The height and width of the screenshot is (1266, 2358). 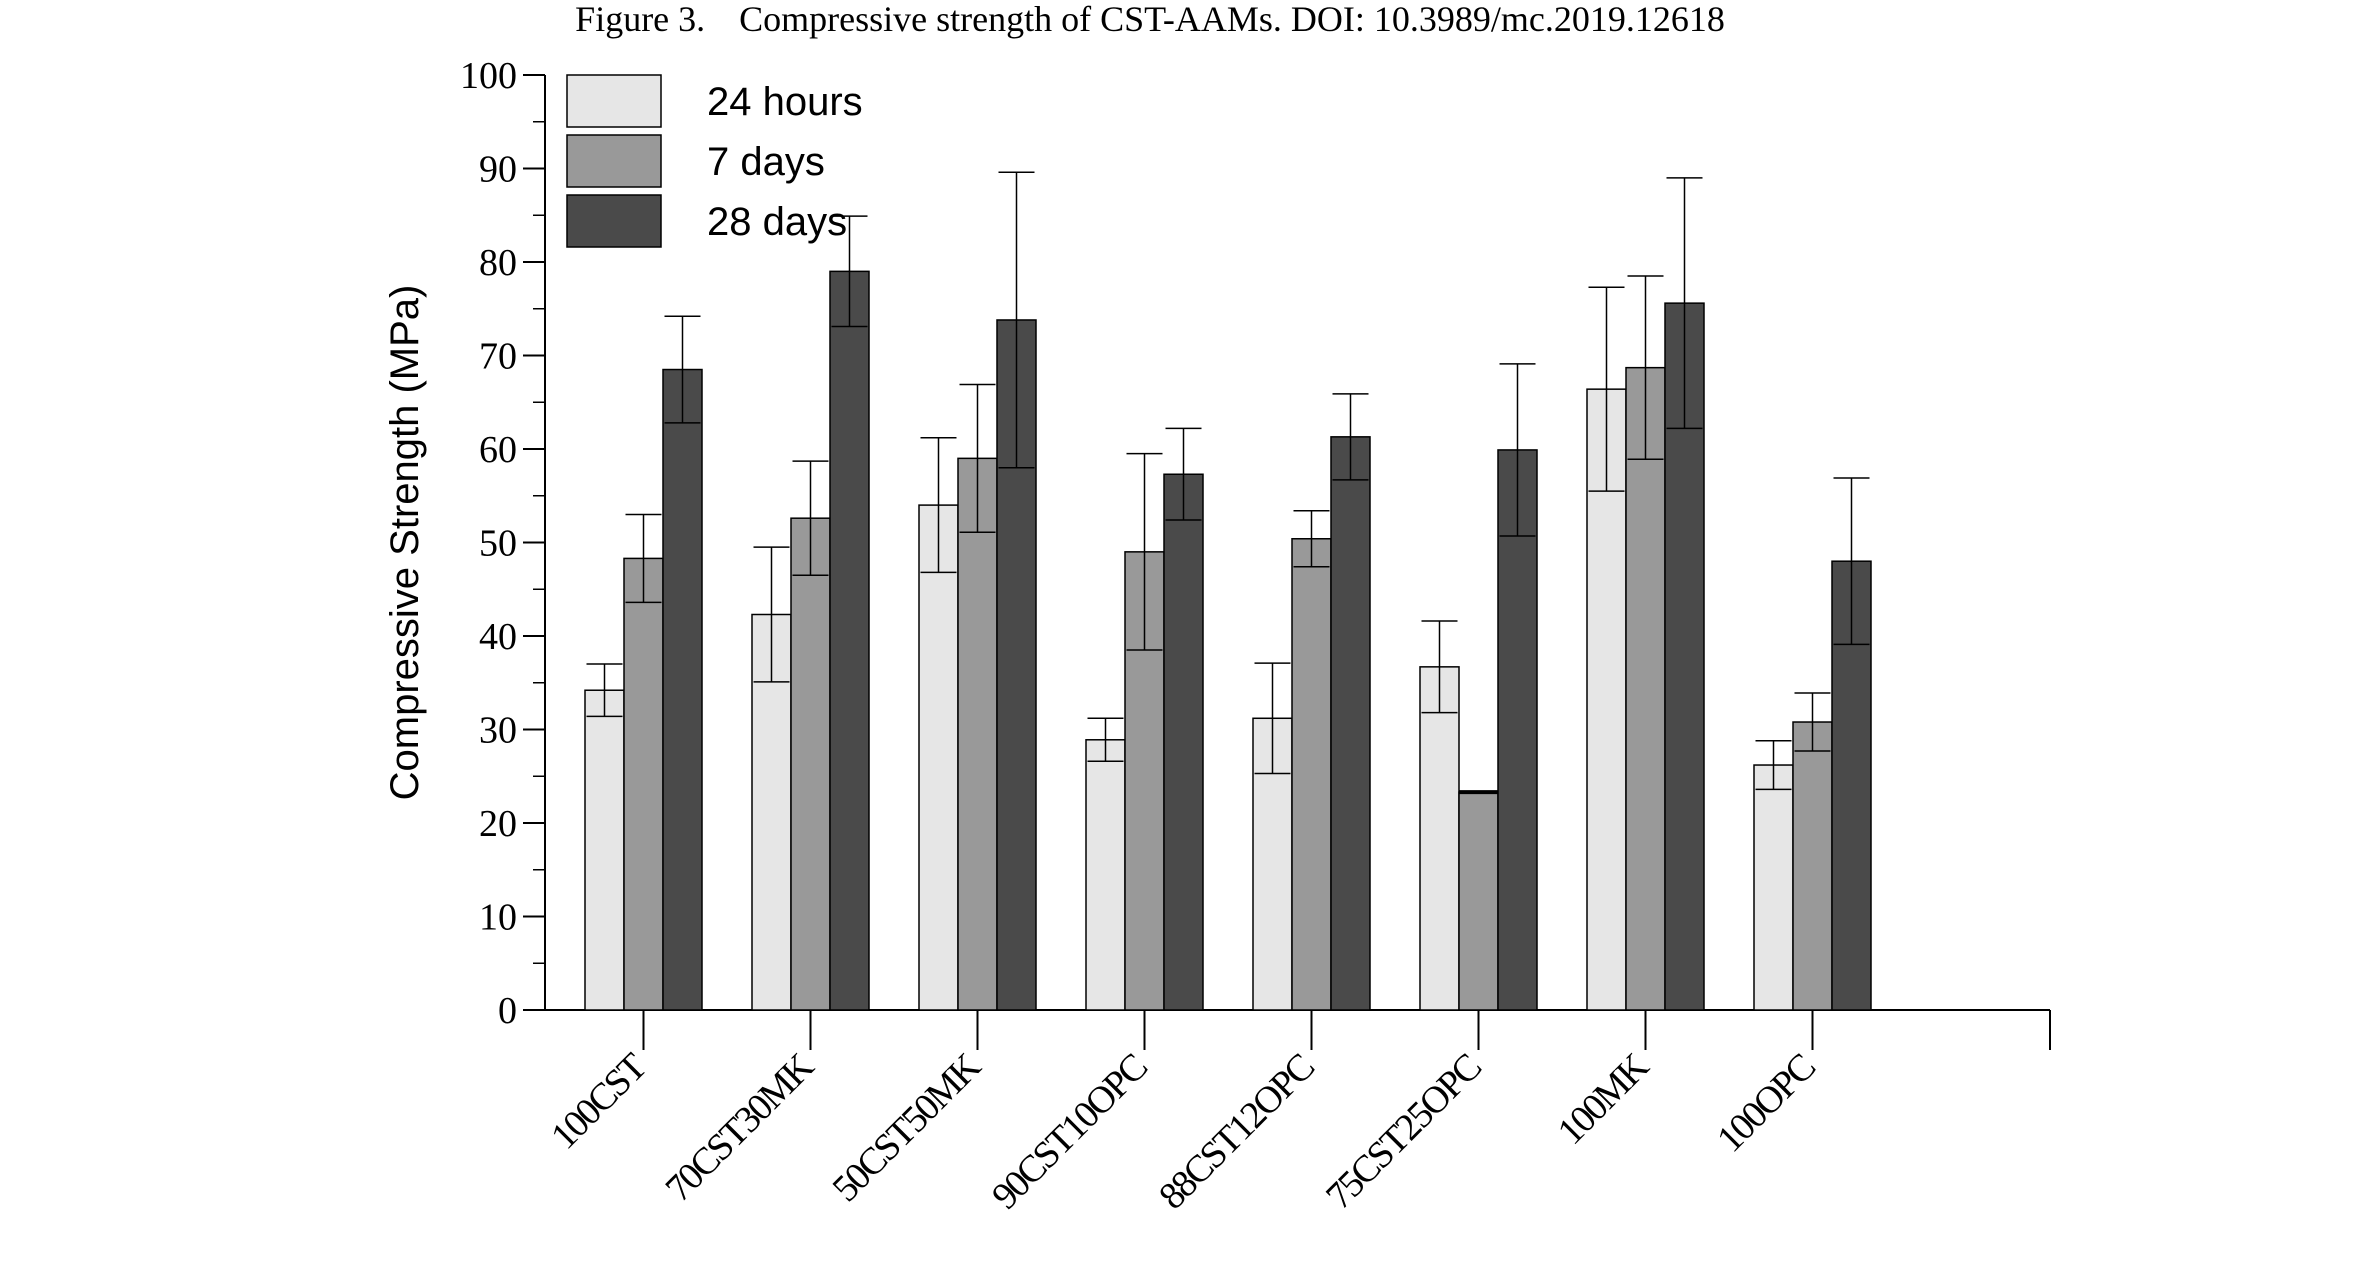 What do you see at coordinates (507, 1011) in the screenshot?
I see `y-tick-label: 0` at bounding box center [507, 1011].